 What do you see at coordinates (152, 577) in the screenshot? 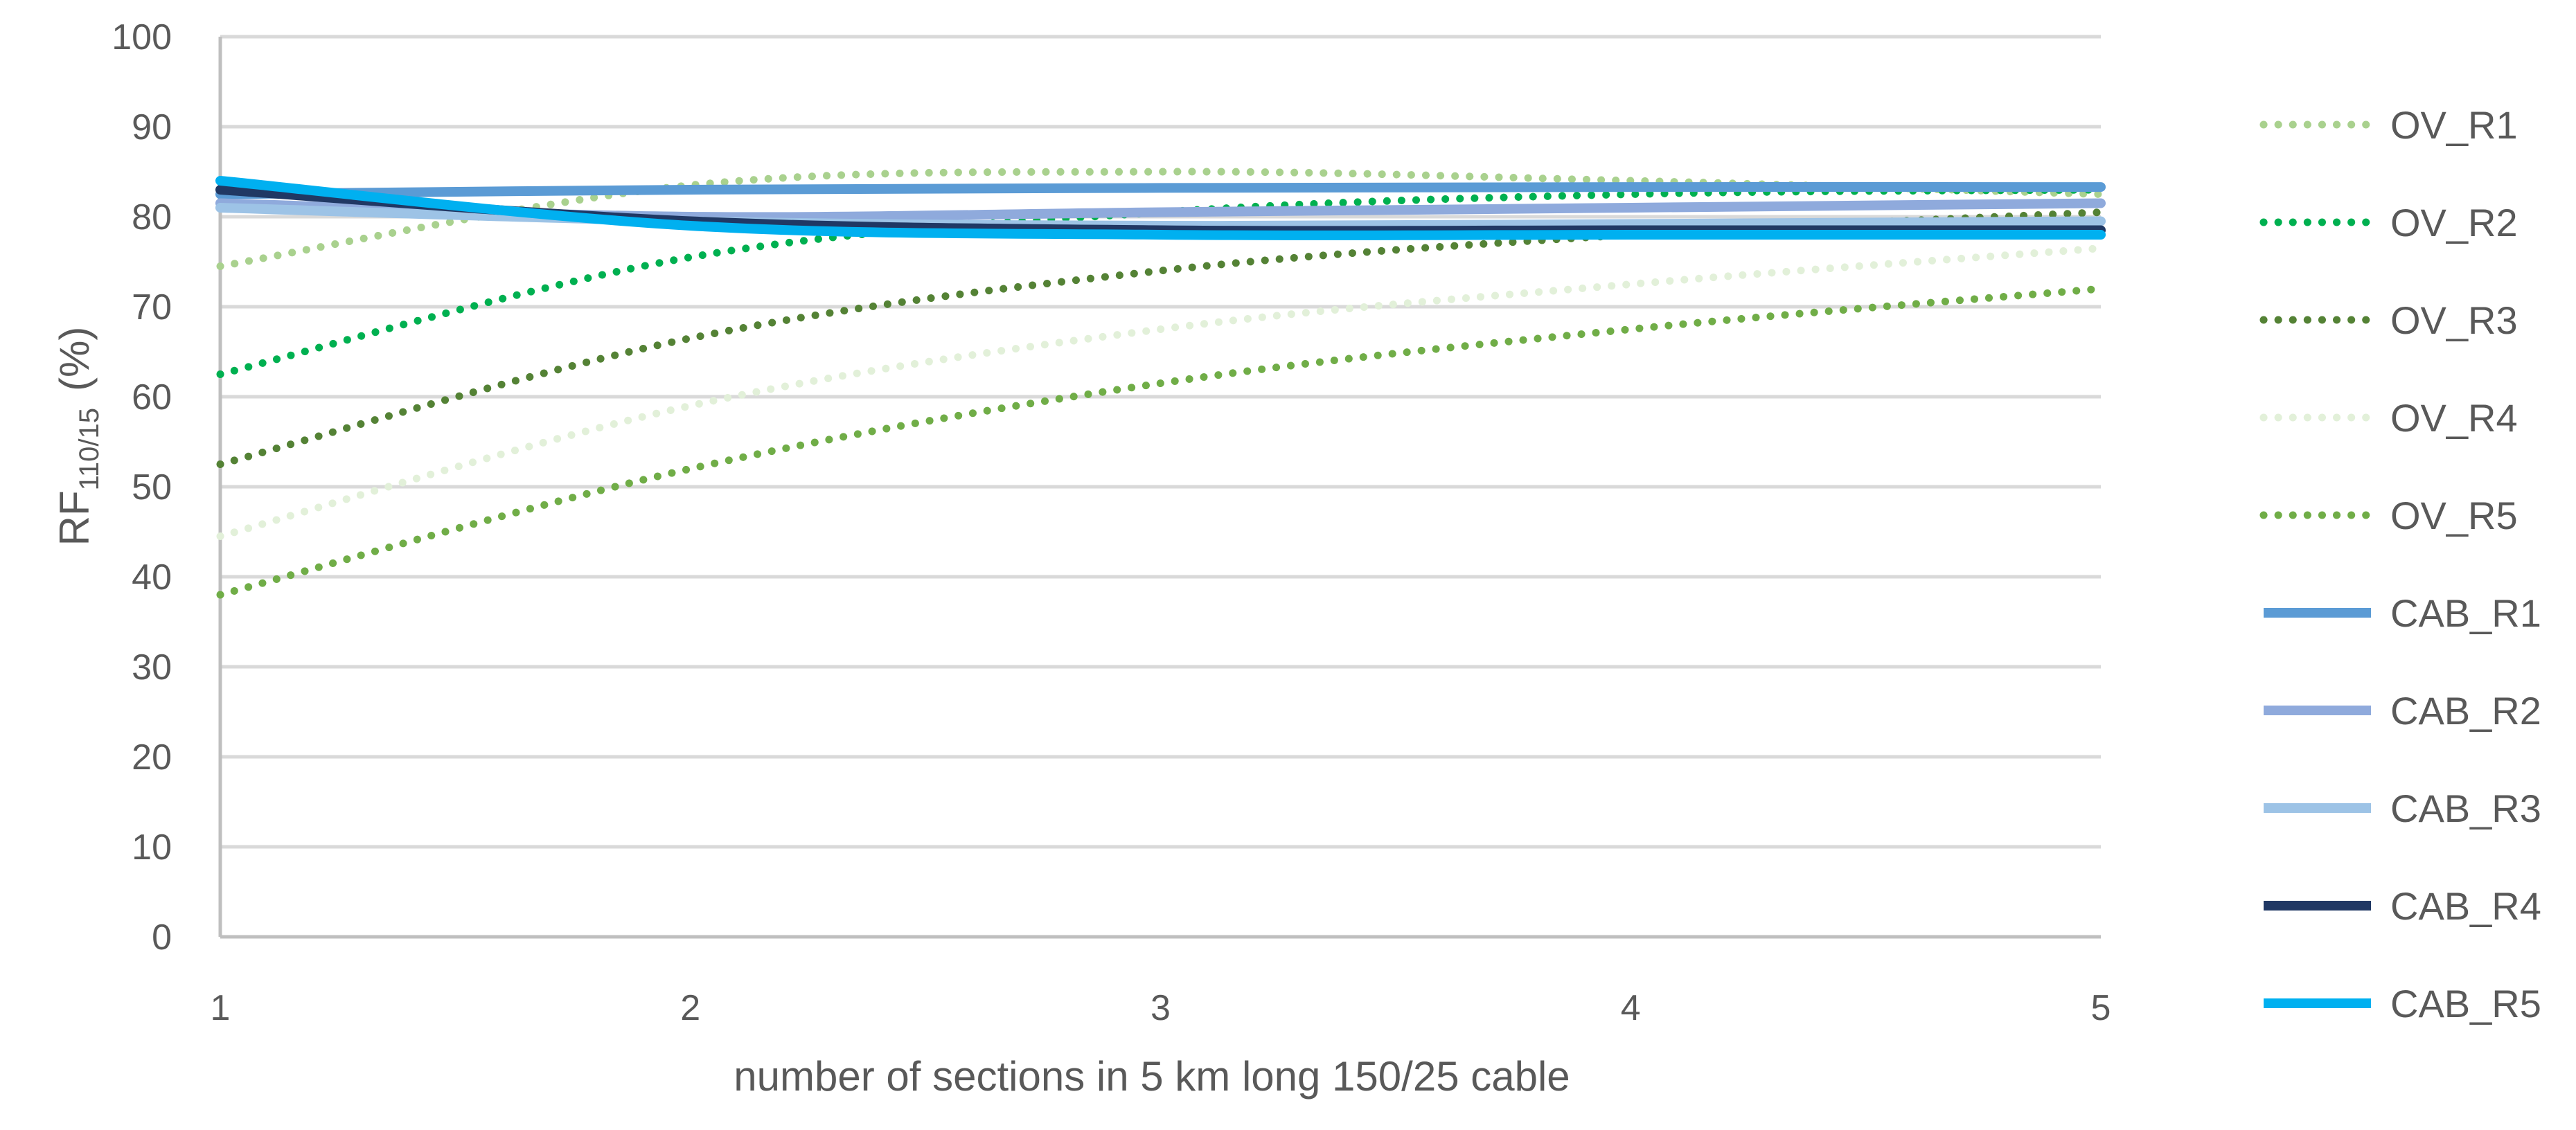
I see `y-tick-label: 40` at bounding box center [152, 577].